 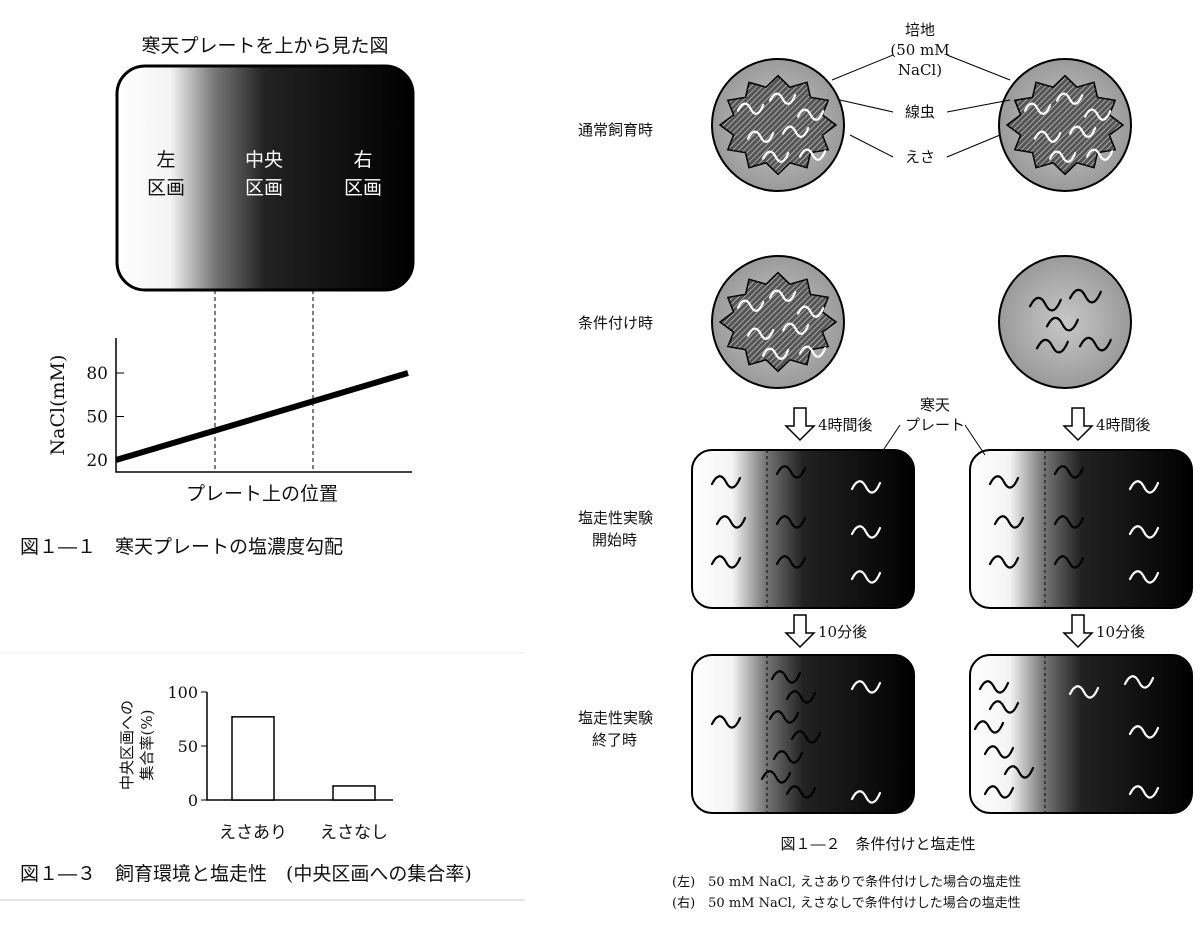 What do you see at coordinates (920, 70) in the screenshot?
I see `medium-label-3: NaCl)` at bounding box center [920, 70].